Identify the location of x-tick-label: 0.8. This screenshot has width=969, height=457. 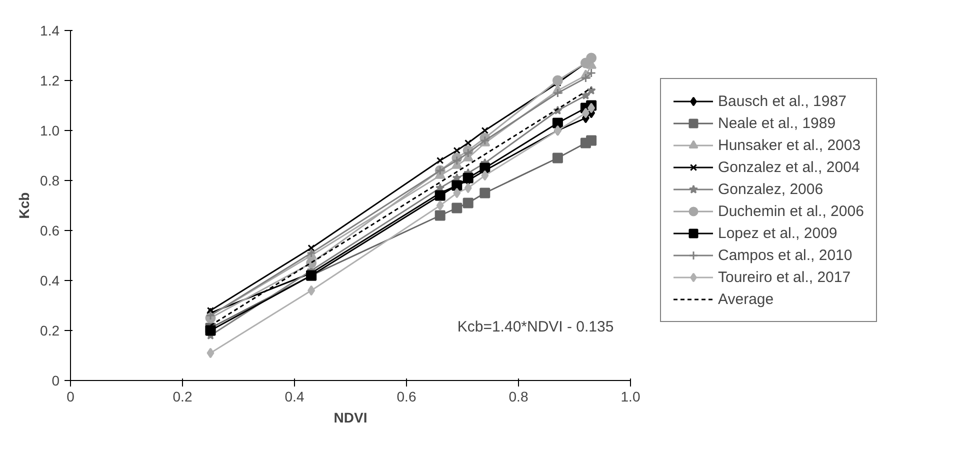
(518, 396).